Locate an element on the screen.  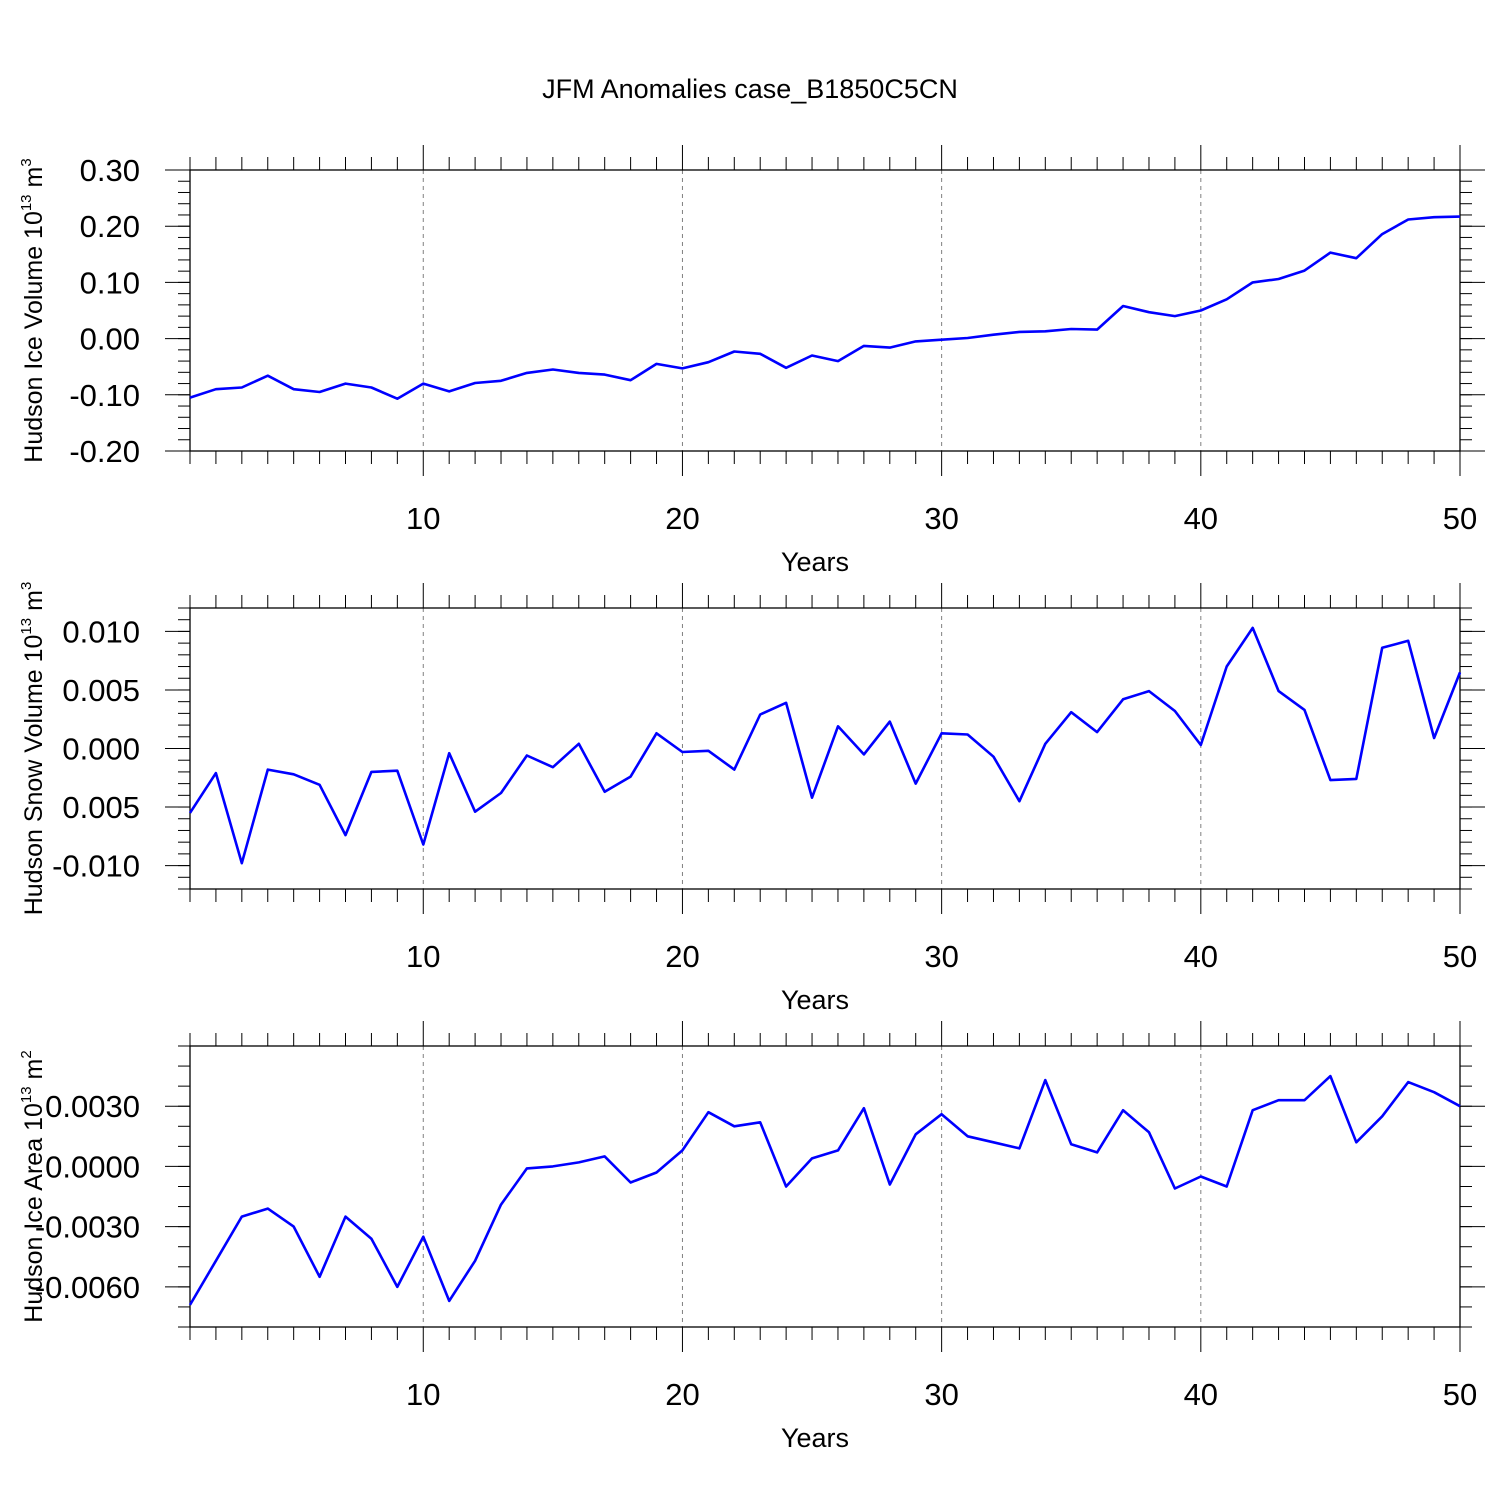
series-line-ice-area is located at coordinates (824, 1190).